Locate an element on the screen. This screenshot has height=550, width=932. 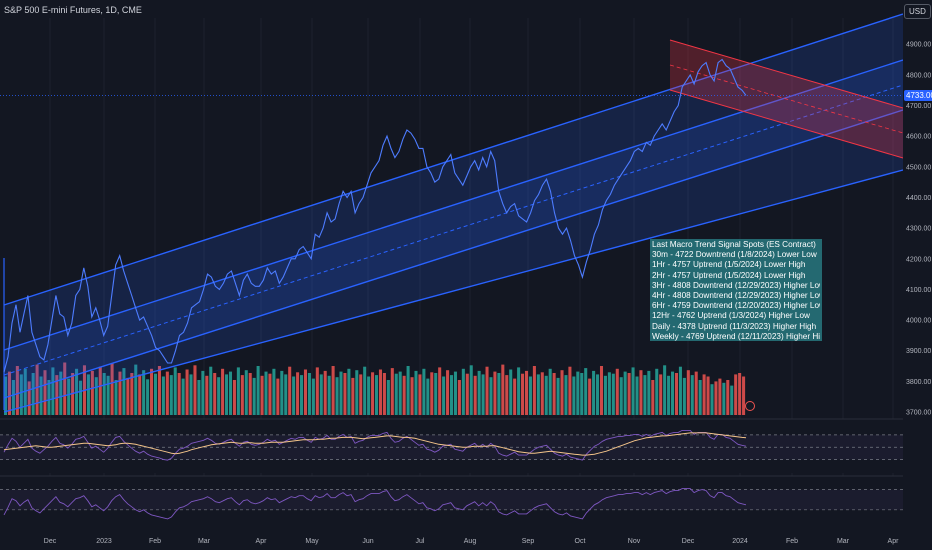
y-tick-label: 4000.00 is located at coordinates (918, 321).